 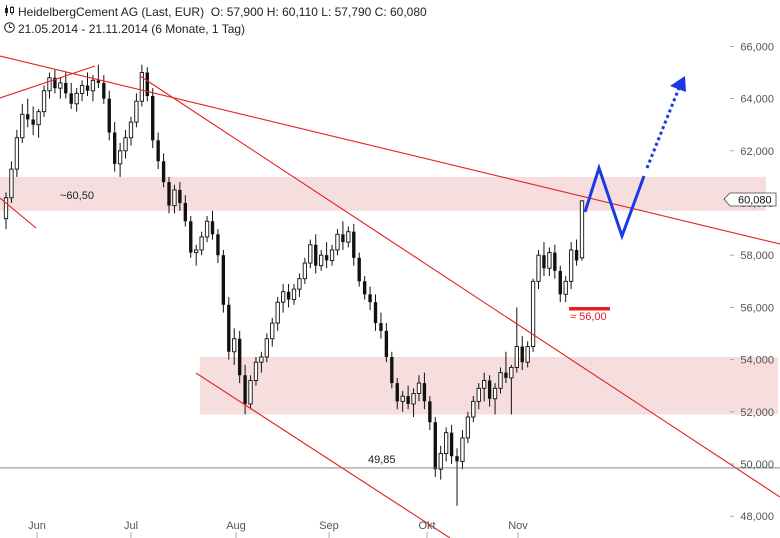 I want to click on trendline, so click(x=323, y=455).